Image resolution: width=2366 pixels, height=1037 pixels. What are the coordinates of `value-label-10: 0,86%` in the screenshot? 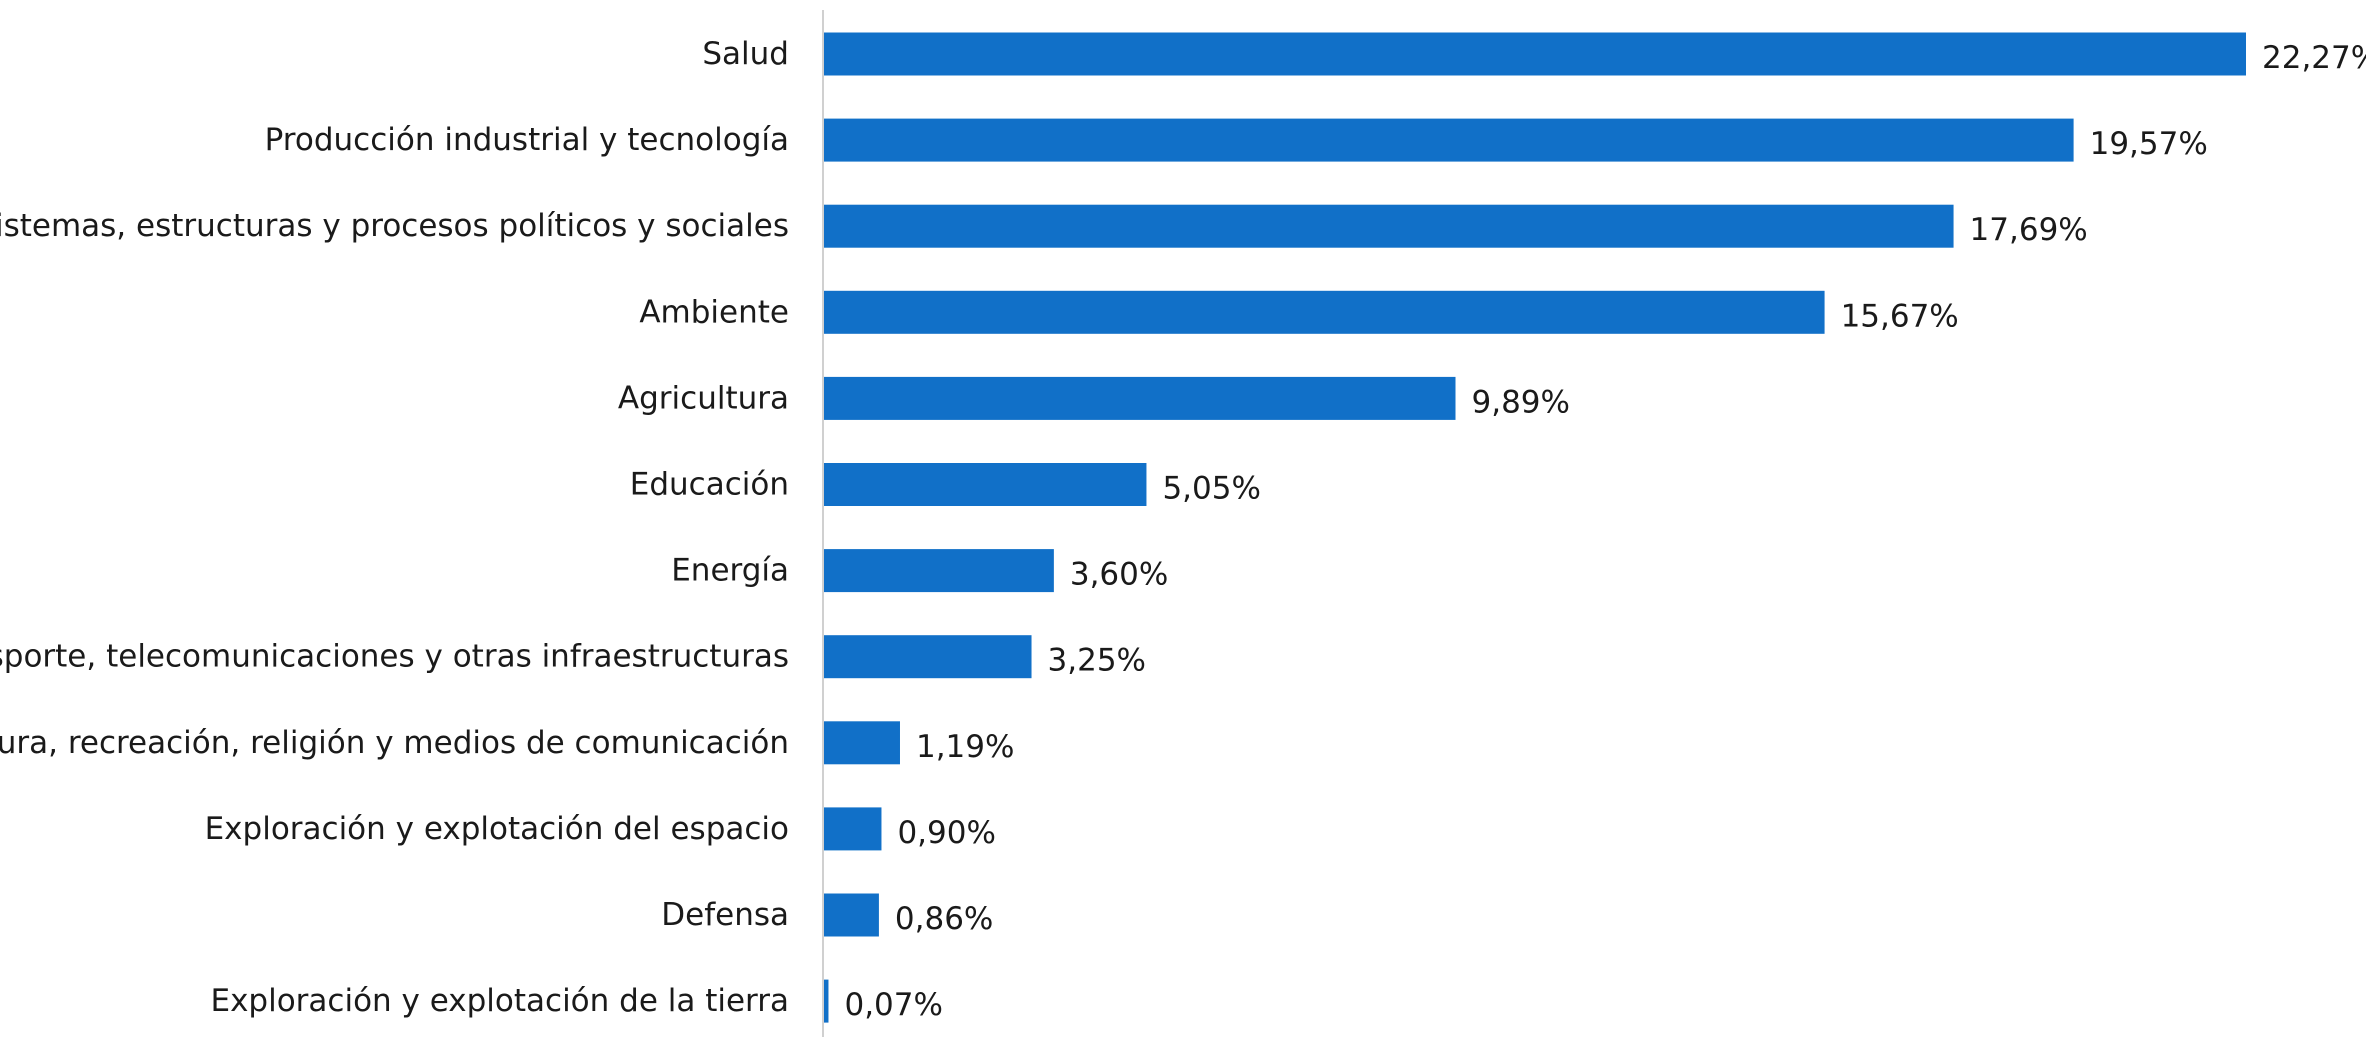 It's located at (944, 919).